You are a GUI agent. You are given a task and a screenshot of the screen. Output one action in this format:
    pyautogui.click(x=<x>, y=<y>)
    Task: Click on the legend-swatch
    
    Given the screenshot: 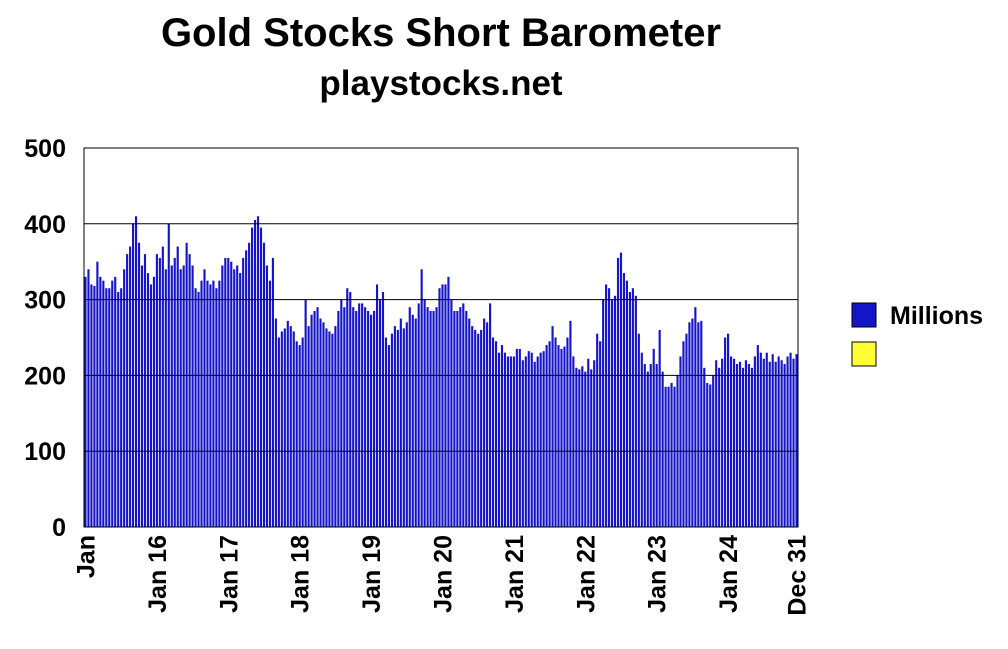 What is the action you would take?
    pyautogui.click(x=864, y=315)
    